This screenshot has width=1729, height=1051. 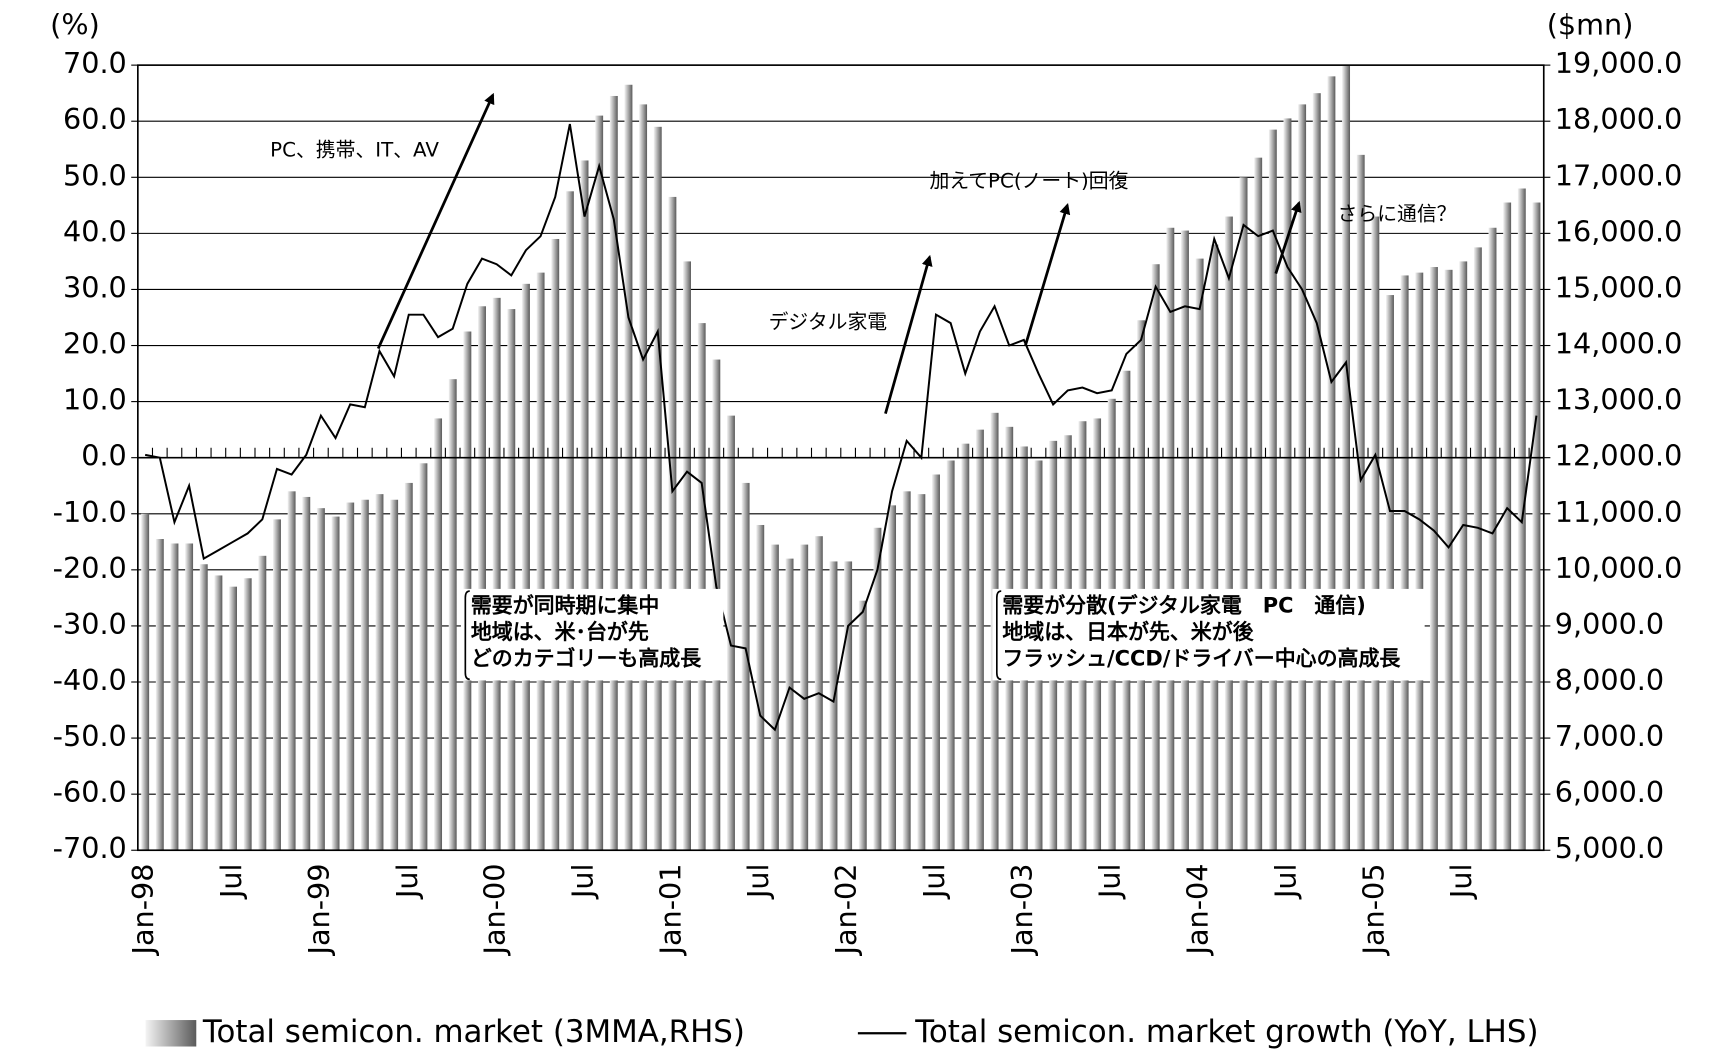 What do you see at coordinates (1029, 181) in the screenshot?
I see `annotation: 加えてPC(ノート)回復` at bounding box center [1029, 181].